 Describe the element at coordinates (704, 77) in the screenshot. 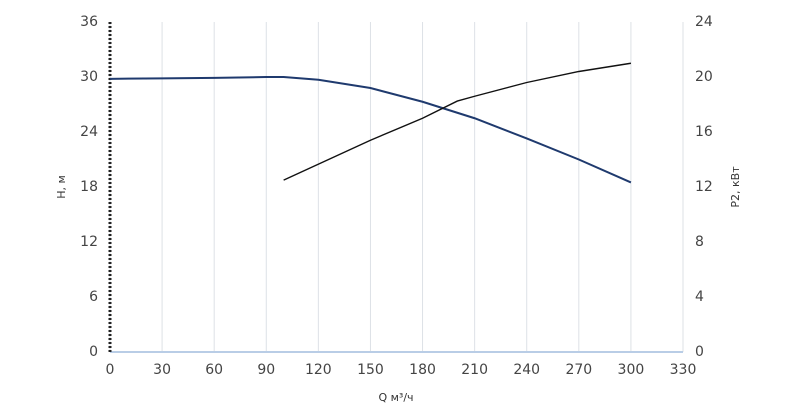

I see `y2-tick-label: 20` at that location.